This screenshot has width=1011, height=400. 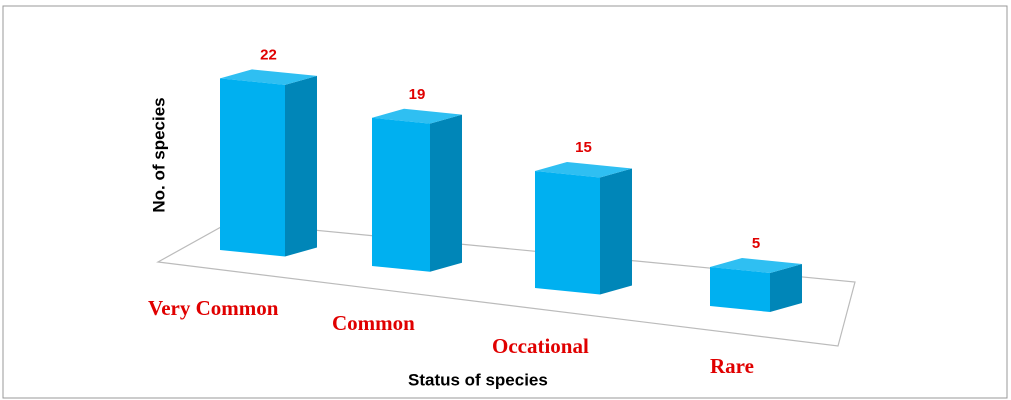 What do you see at coordinates (268, 54) in the screenshot?
I see `value-label: 22` at bounding box center [268, 54].